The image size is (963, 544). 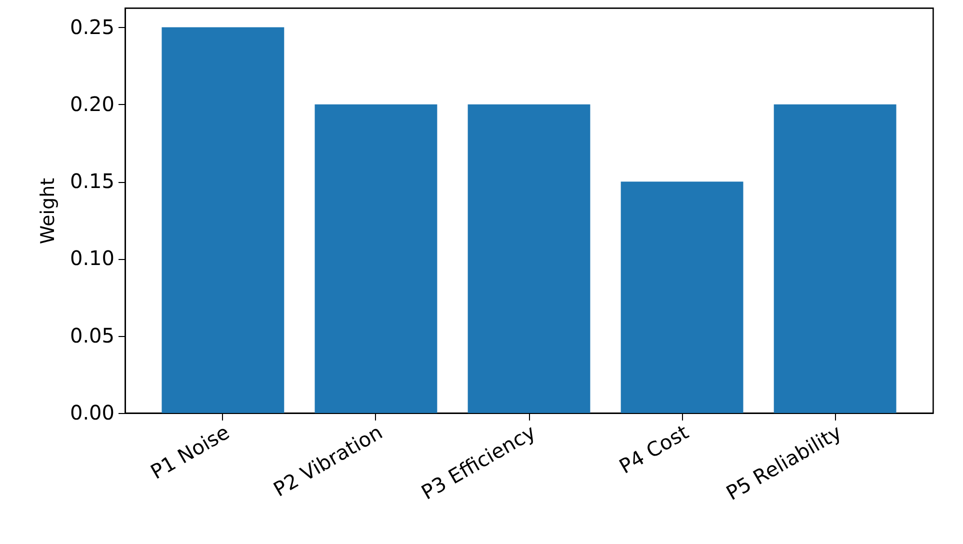 What do you see at coordinates (654, 449) in the screenshot?
I see `x-tick-label: P4 Cost` at bounding box center [654, 449].